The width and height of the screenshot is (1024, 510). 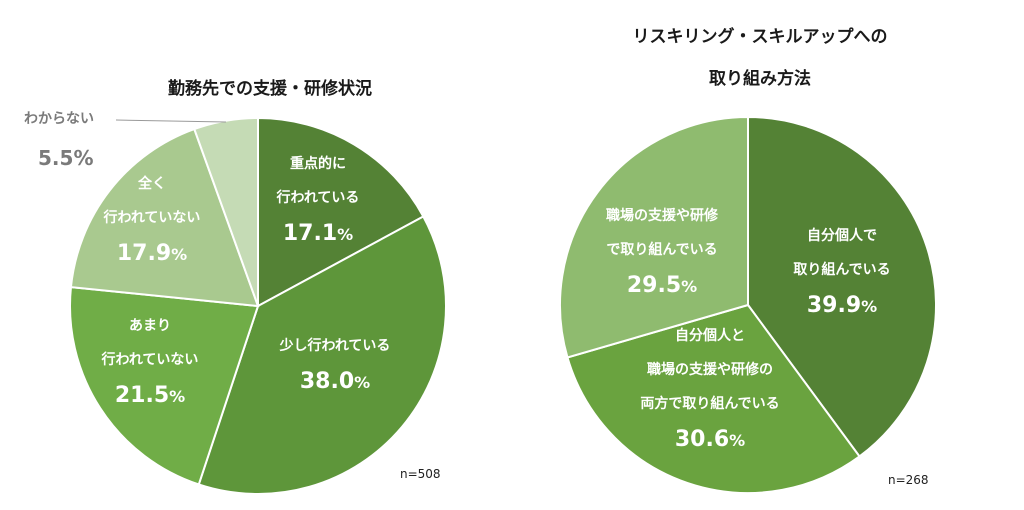 I want to click on chart1-slice-2-label-line-1: 行われていない, so click(x=150, y=359).